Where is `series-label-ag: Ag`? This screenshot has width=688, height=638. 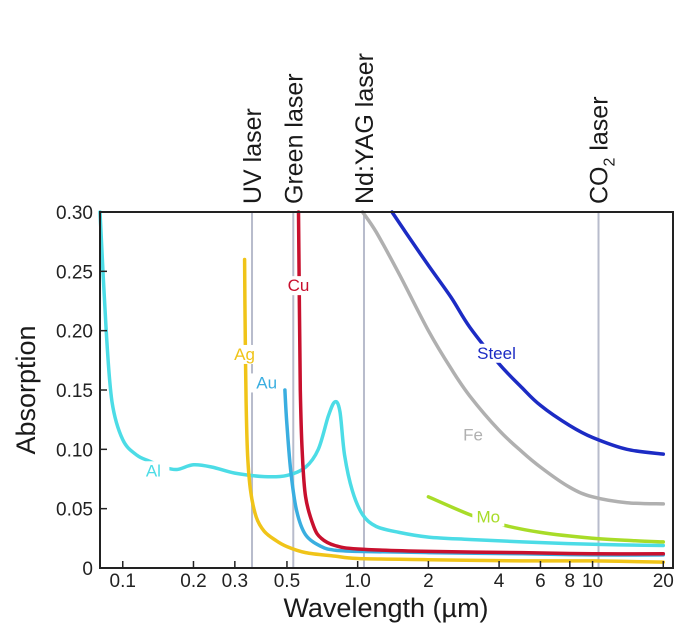 series-label-ag: Ag is located at coordinates (244, 354).